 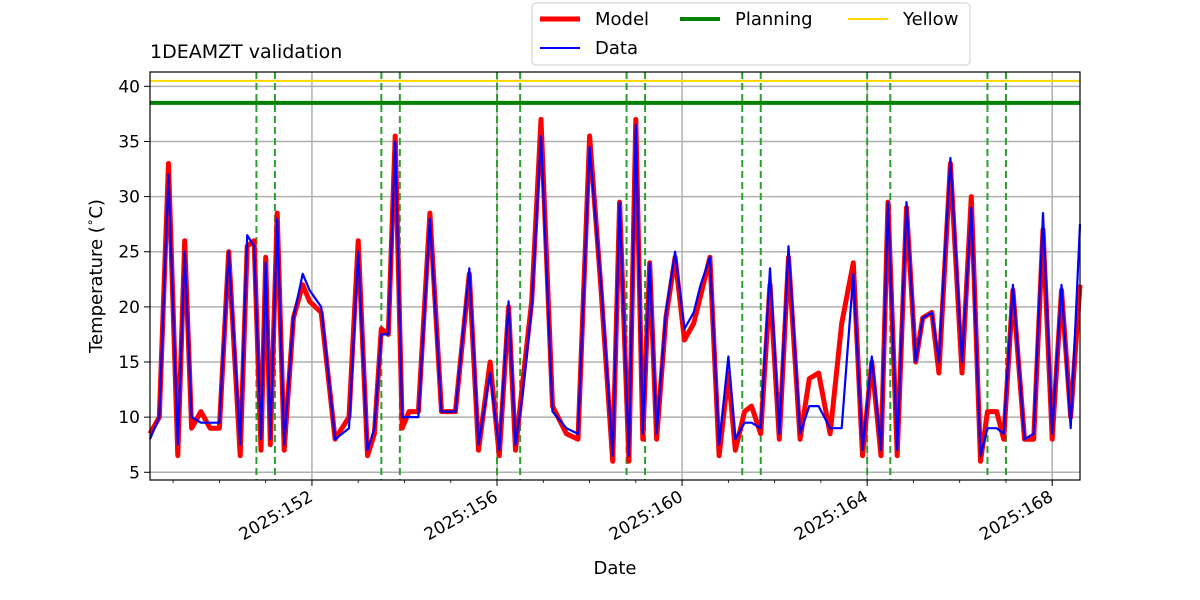 I want to click on y-tick-label: 30, so click(x=129, y=198).